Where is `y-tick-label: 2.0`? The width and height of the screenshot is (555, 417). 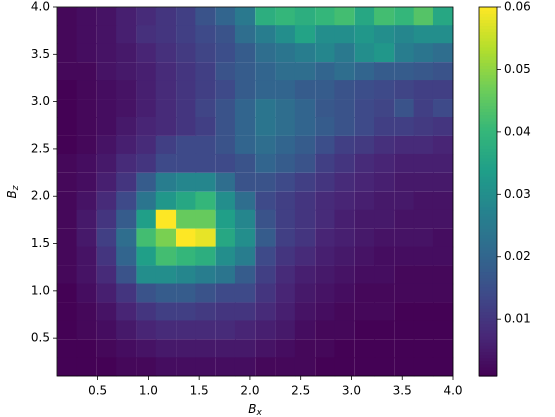 y-tick-label: 2.0 is located at coordinates (40, 196).